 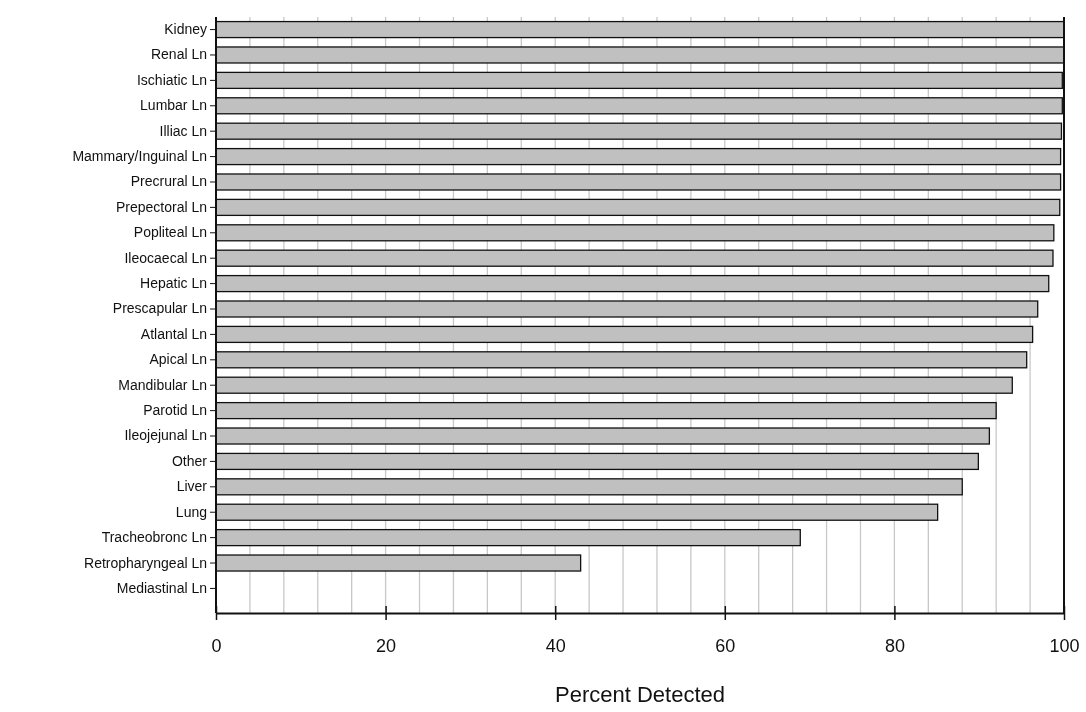 I want to click on y-tick-label: Atlantal Ln, so click(x=173, y=333).